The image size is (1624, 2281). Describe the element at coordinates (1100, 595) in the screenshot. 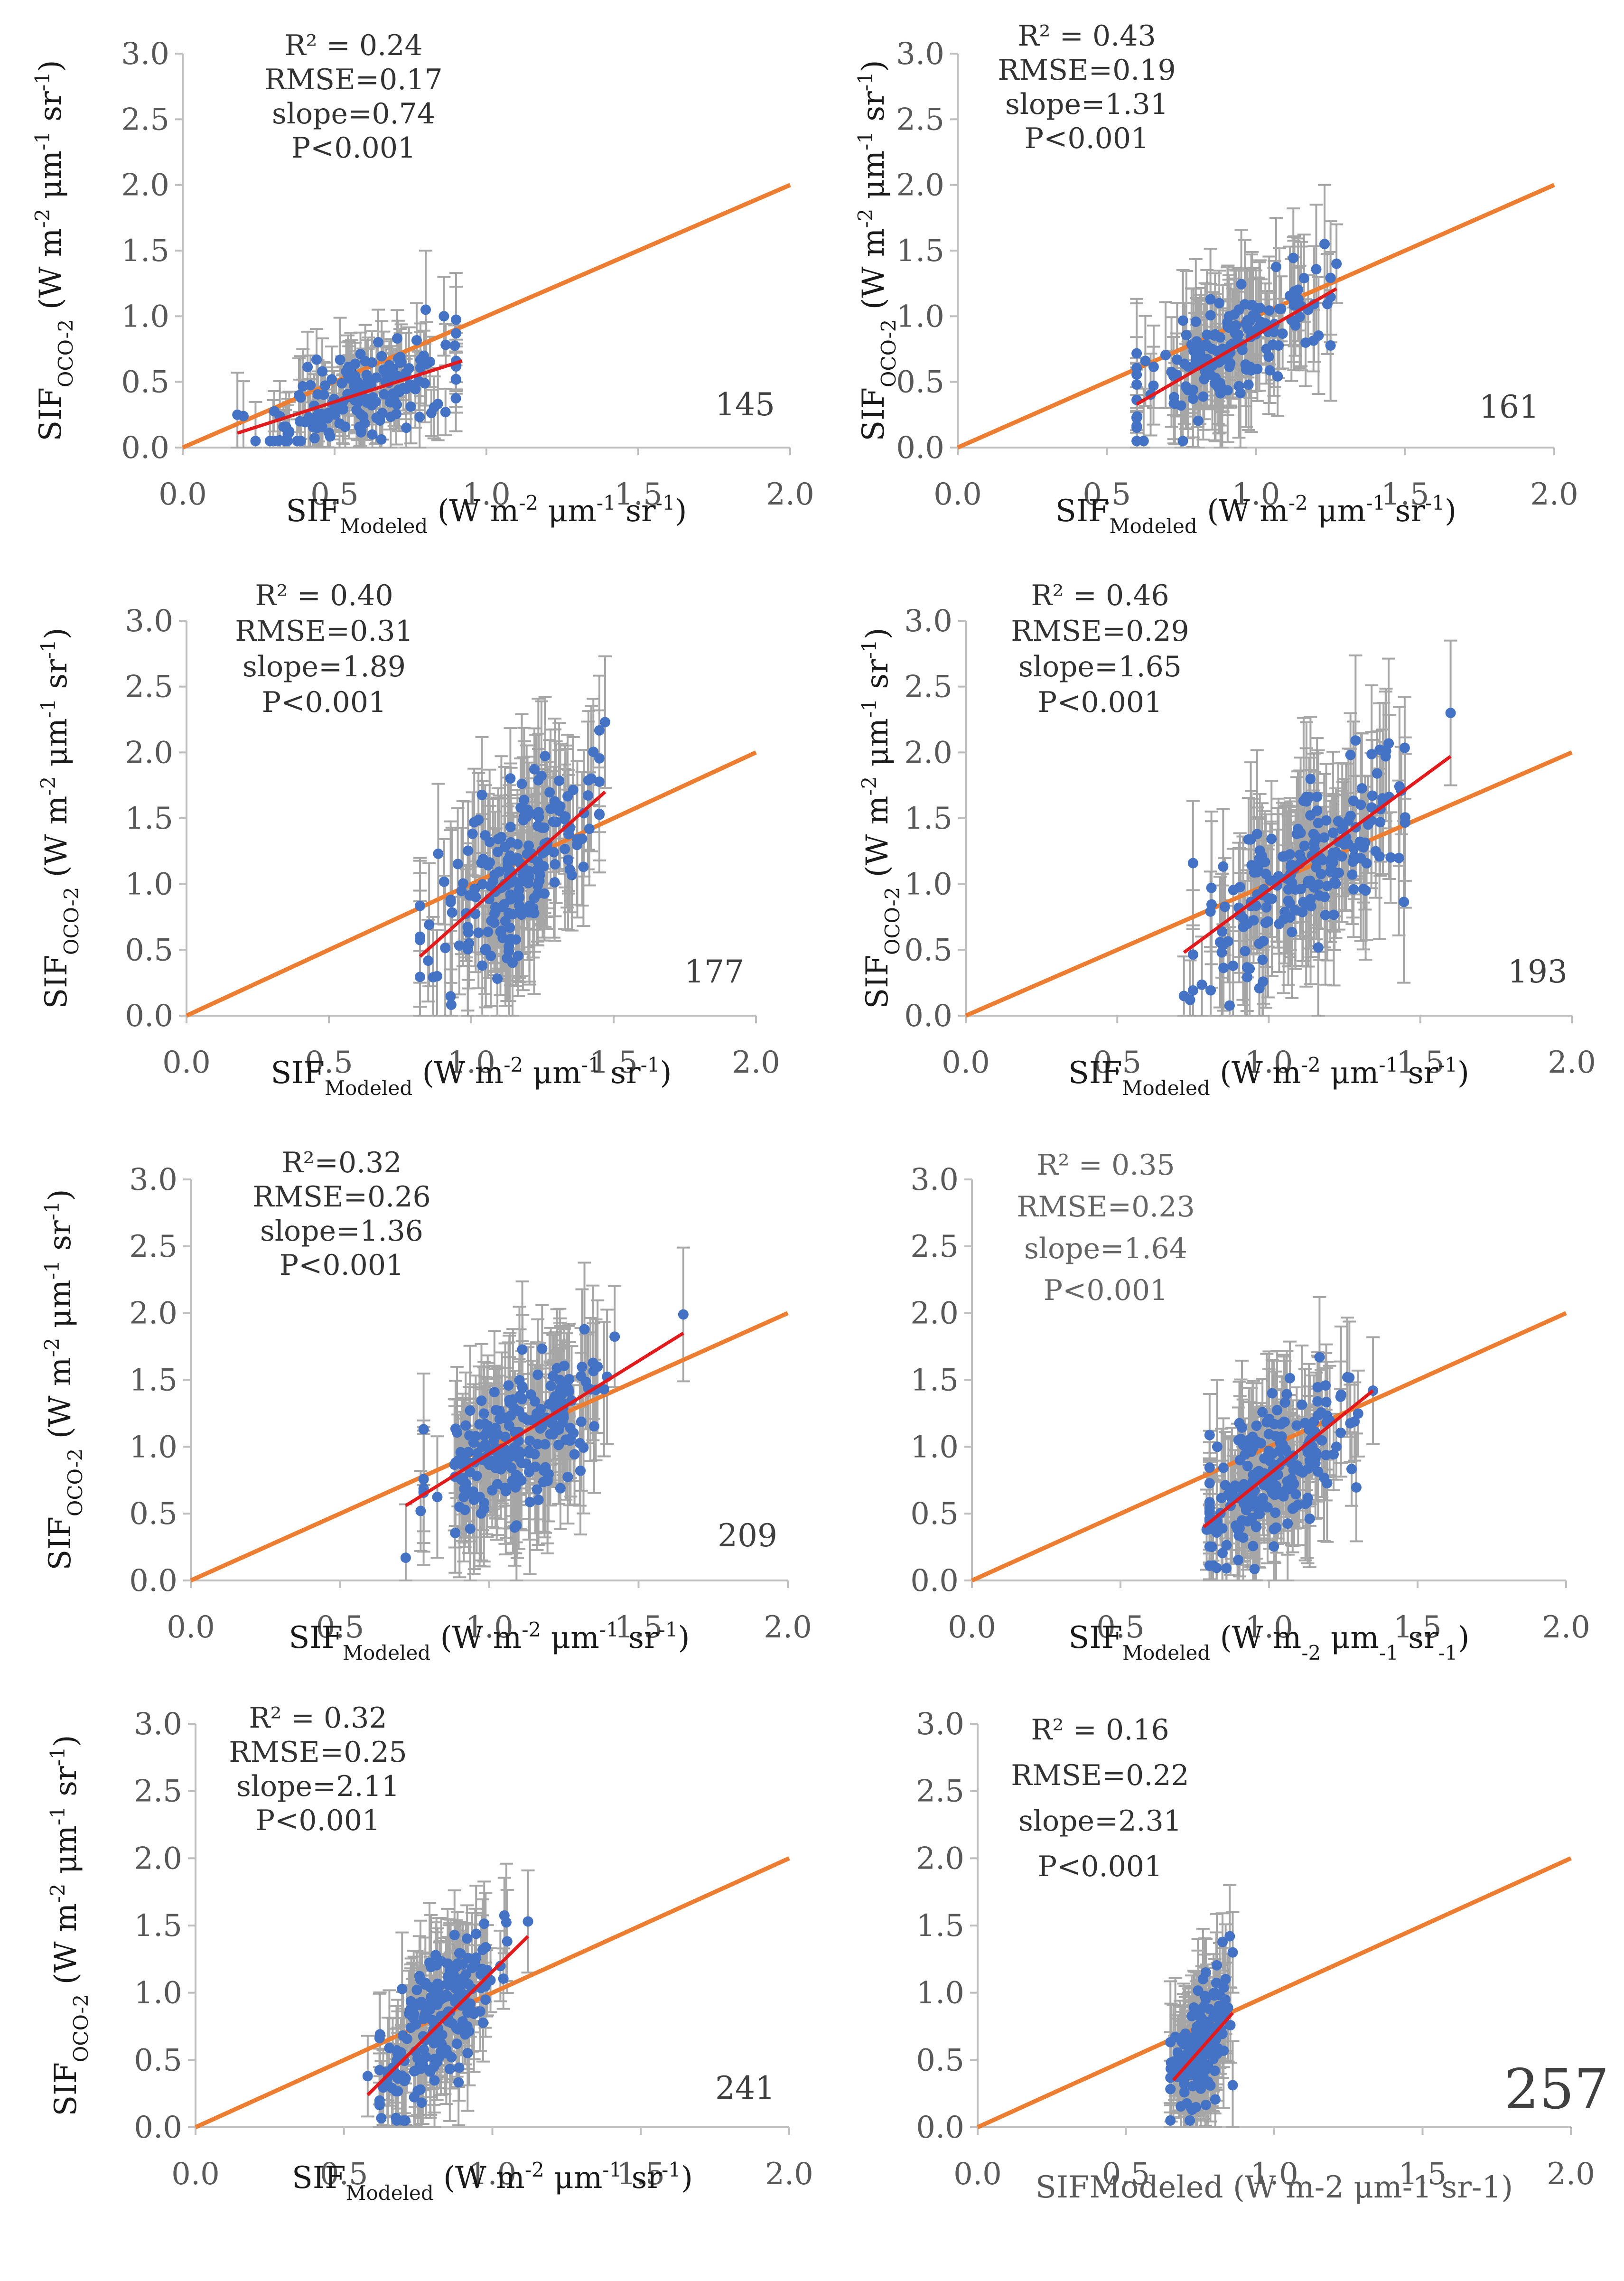

I see `stats-line: R² = 0.46` at that location.